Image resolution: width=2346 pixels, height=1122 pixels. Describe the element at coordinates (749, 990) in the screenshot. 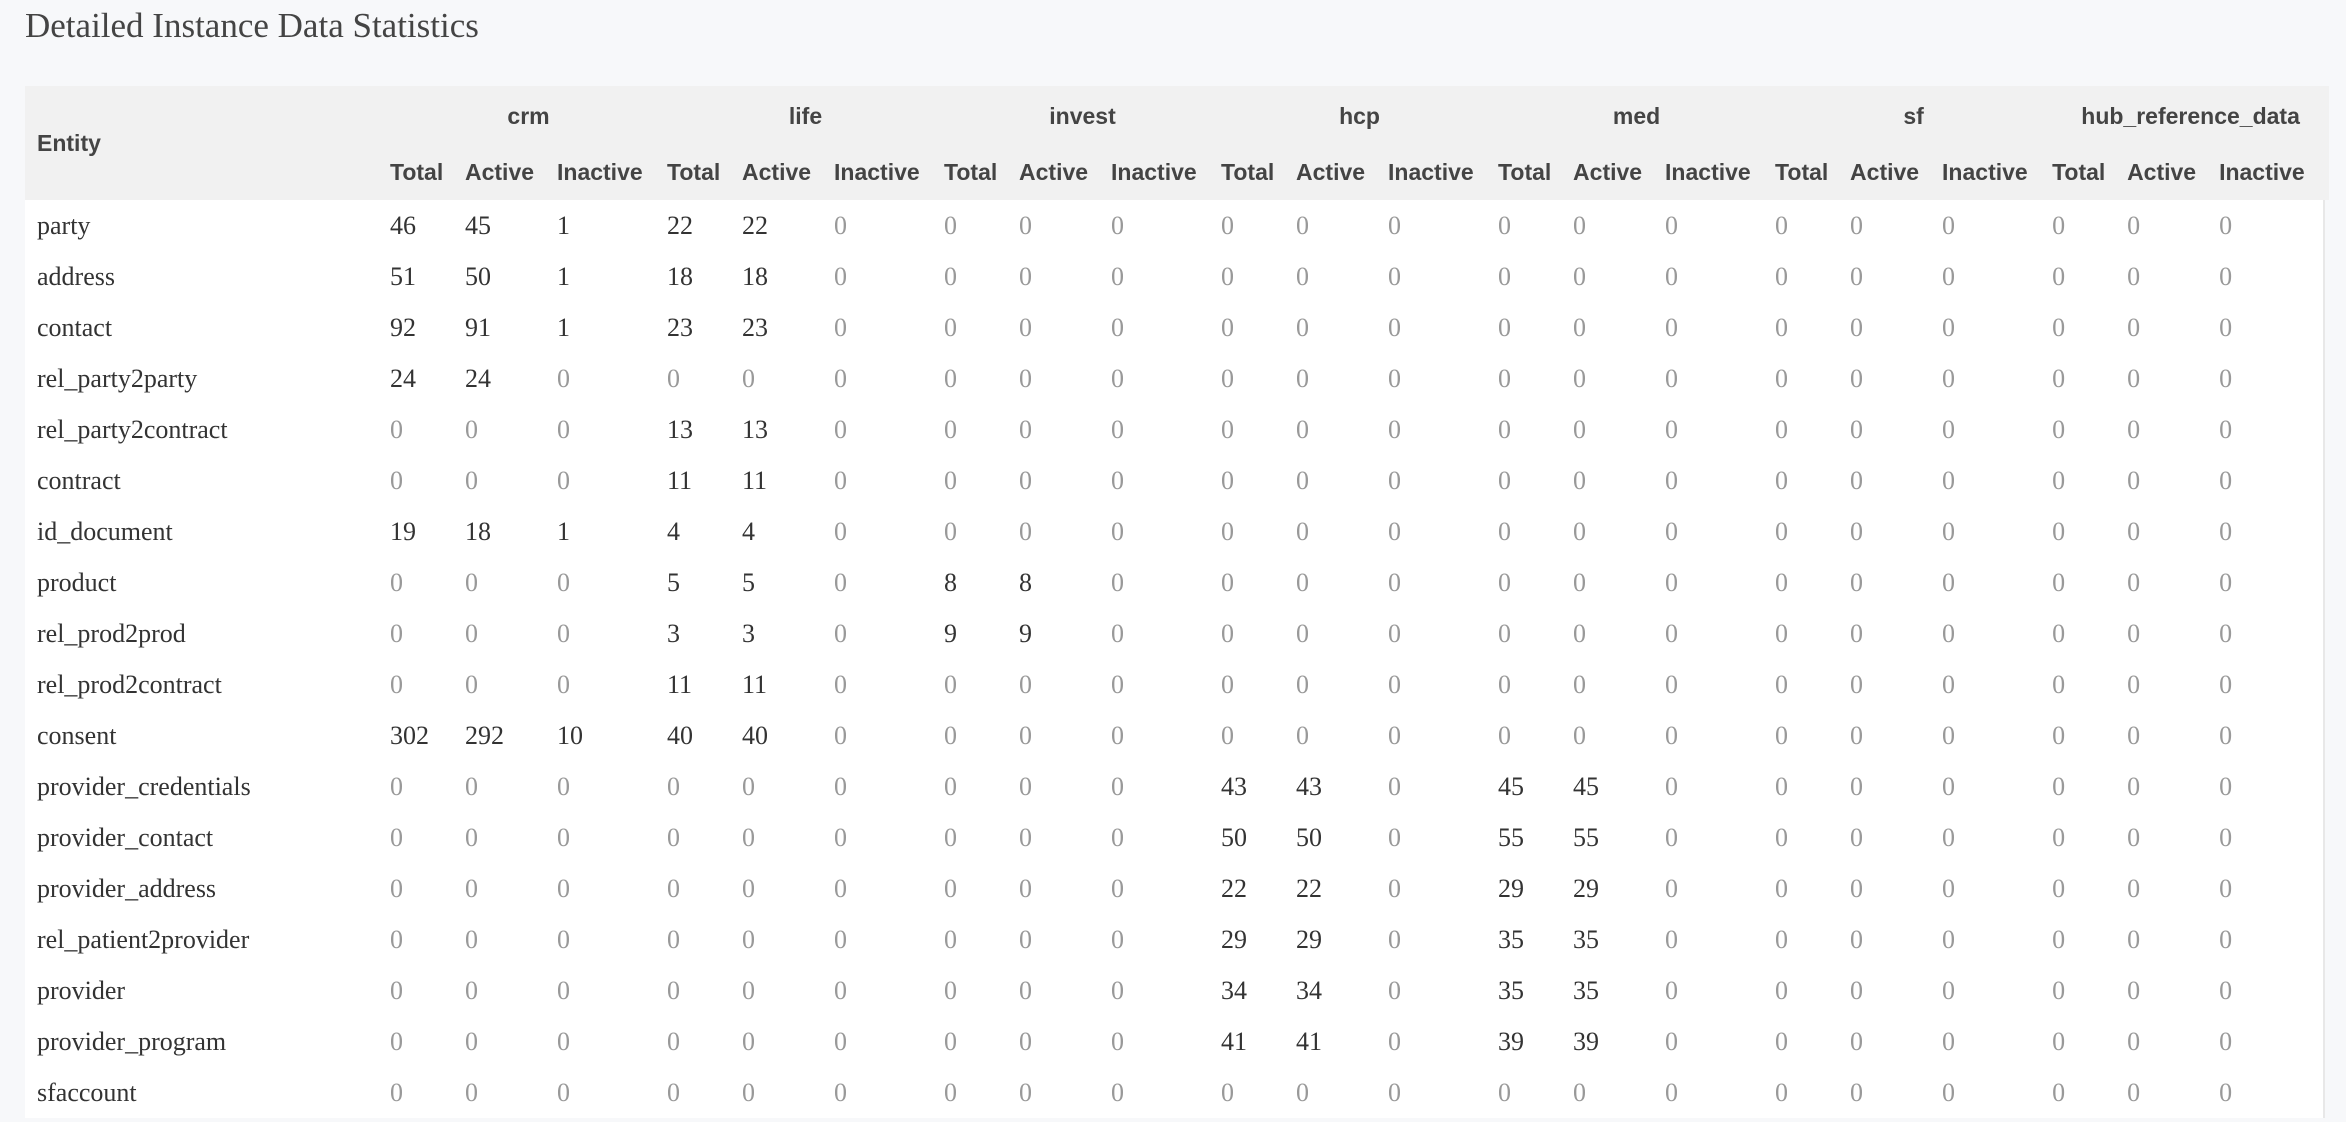

I see `value-cell-life-active: 0` at that location.